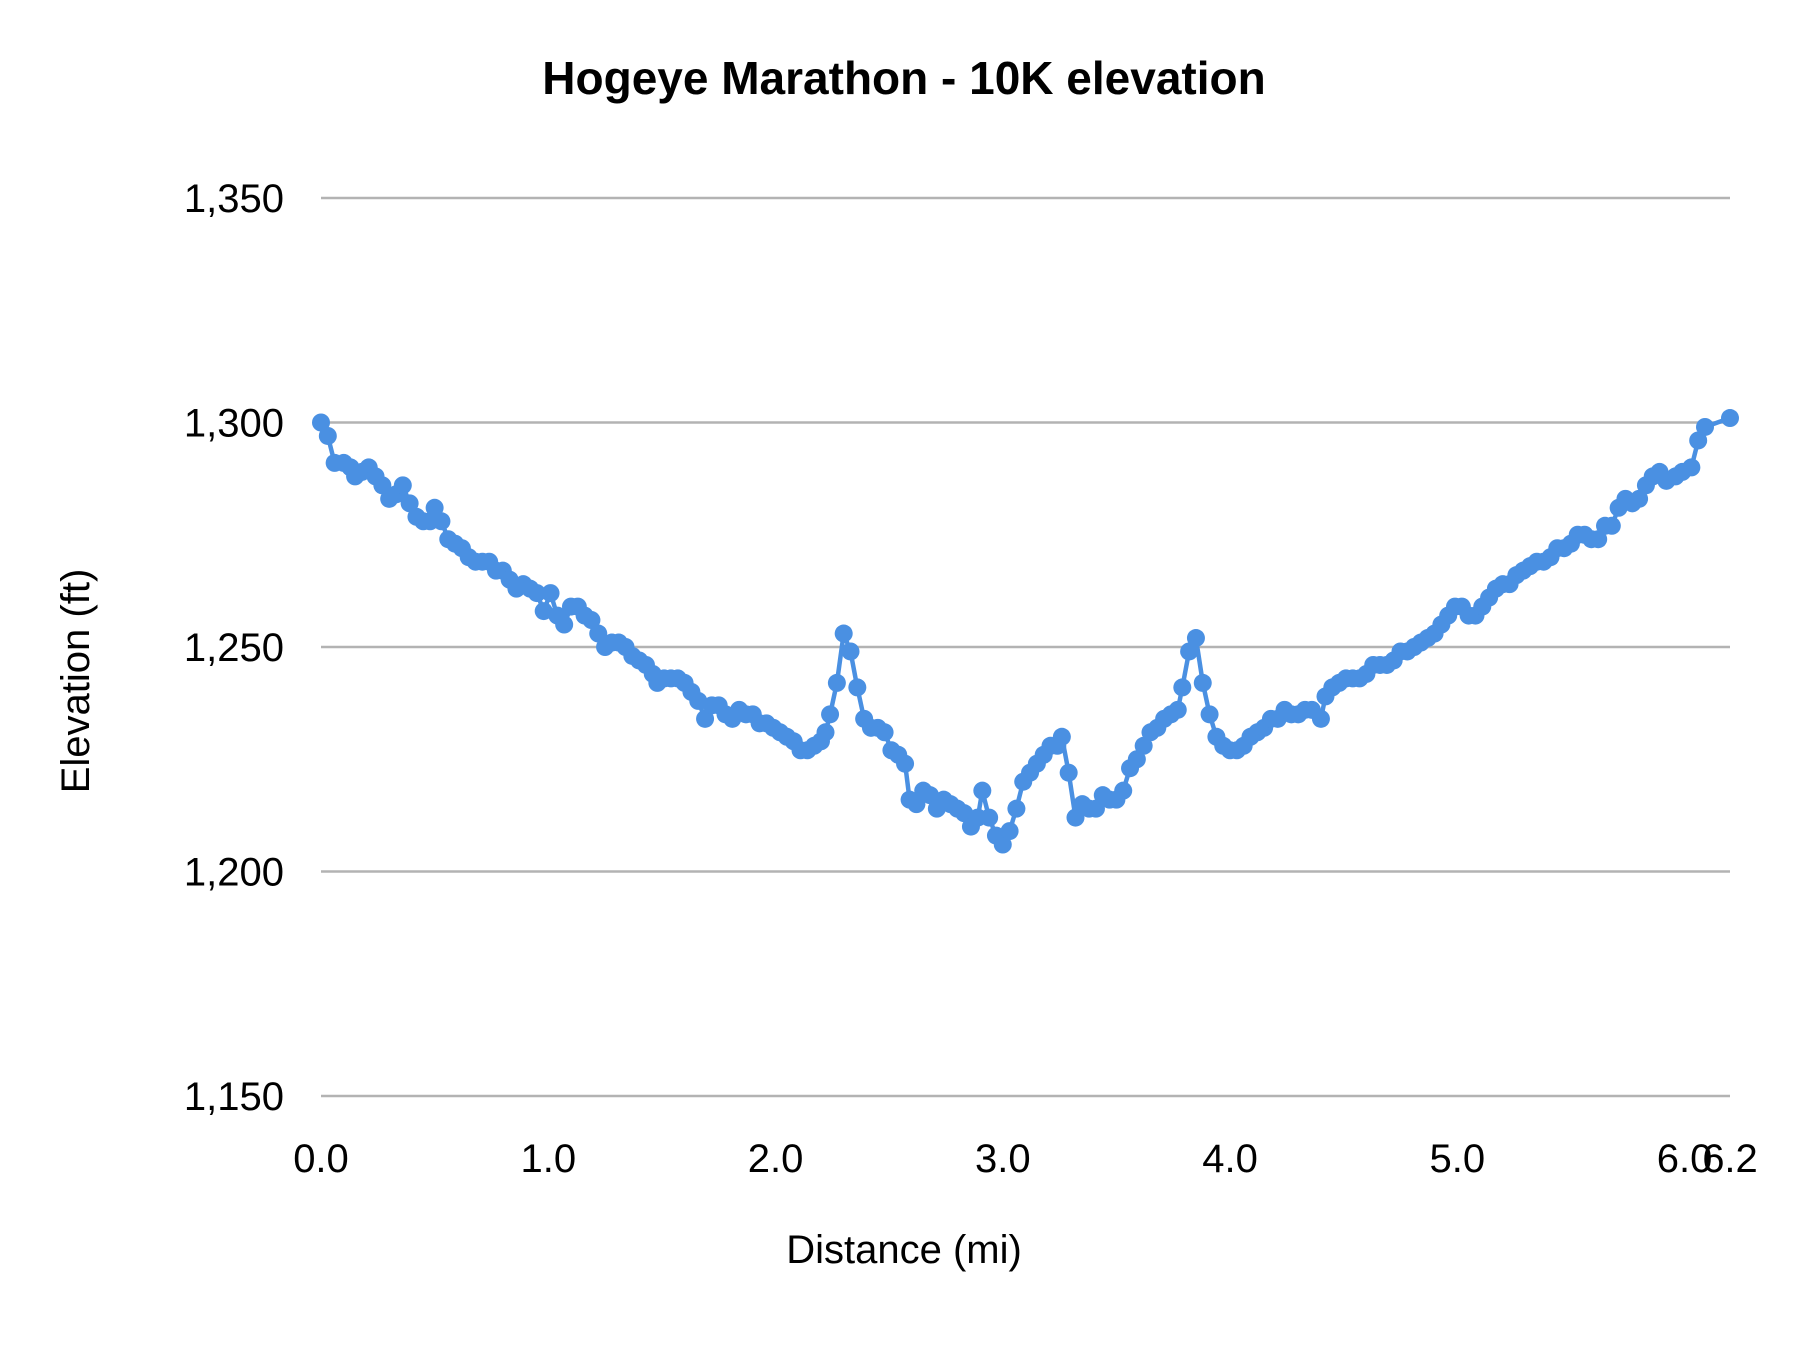 This screenshot has width=1800, height=1350. Describe the element at coordinates (1457, 1159) in the screenshot. I see `x-tick-label: 5.0` at that location.